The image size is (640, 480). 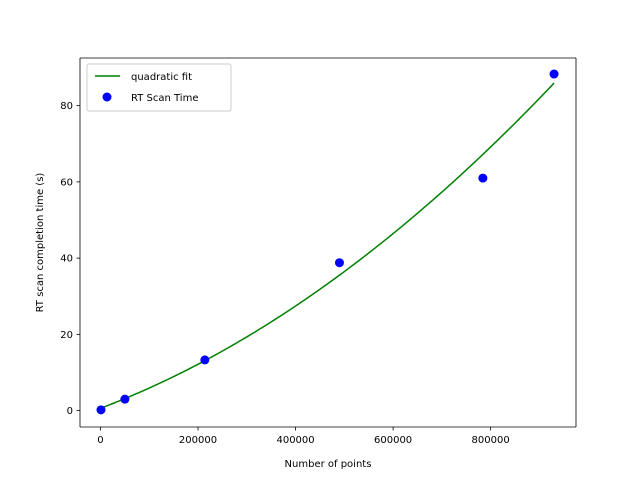 I want to click on y-tick-label: 80, so click(x=66, y=106).